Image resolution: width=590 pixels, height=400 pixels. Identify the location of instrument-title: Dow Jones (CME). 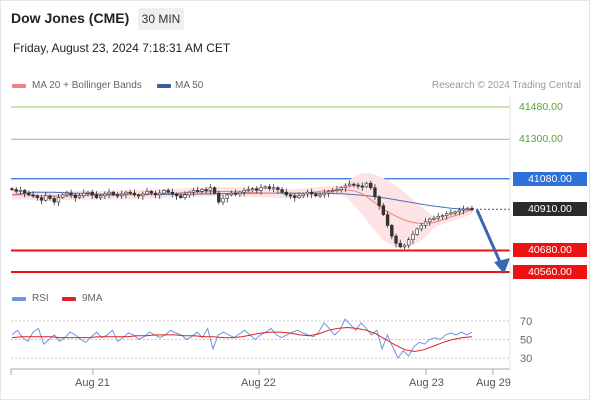
(70, 18).